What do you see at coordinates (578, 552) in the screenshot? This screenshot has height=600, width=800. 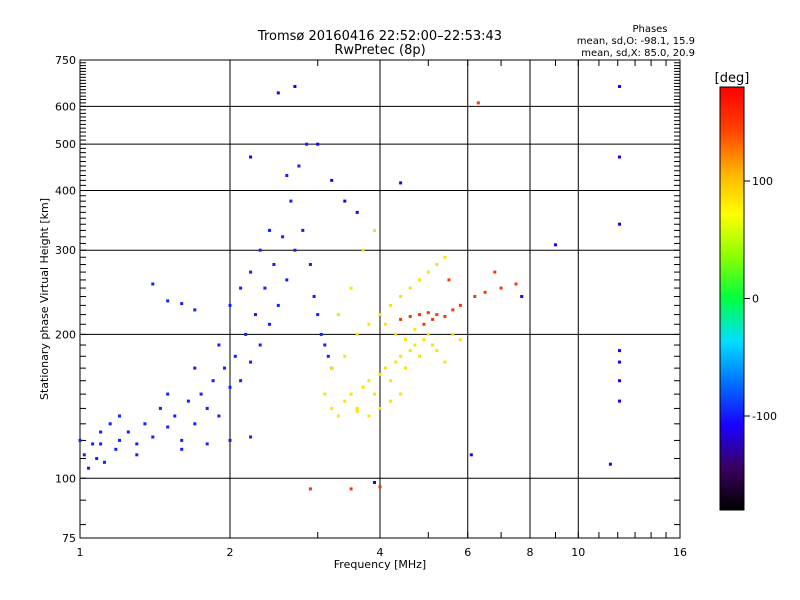 I see `x-tick-label: 10` at bounding box center [578, 552].